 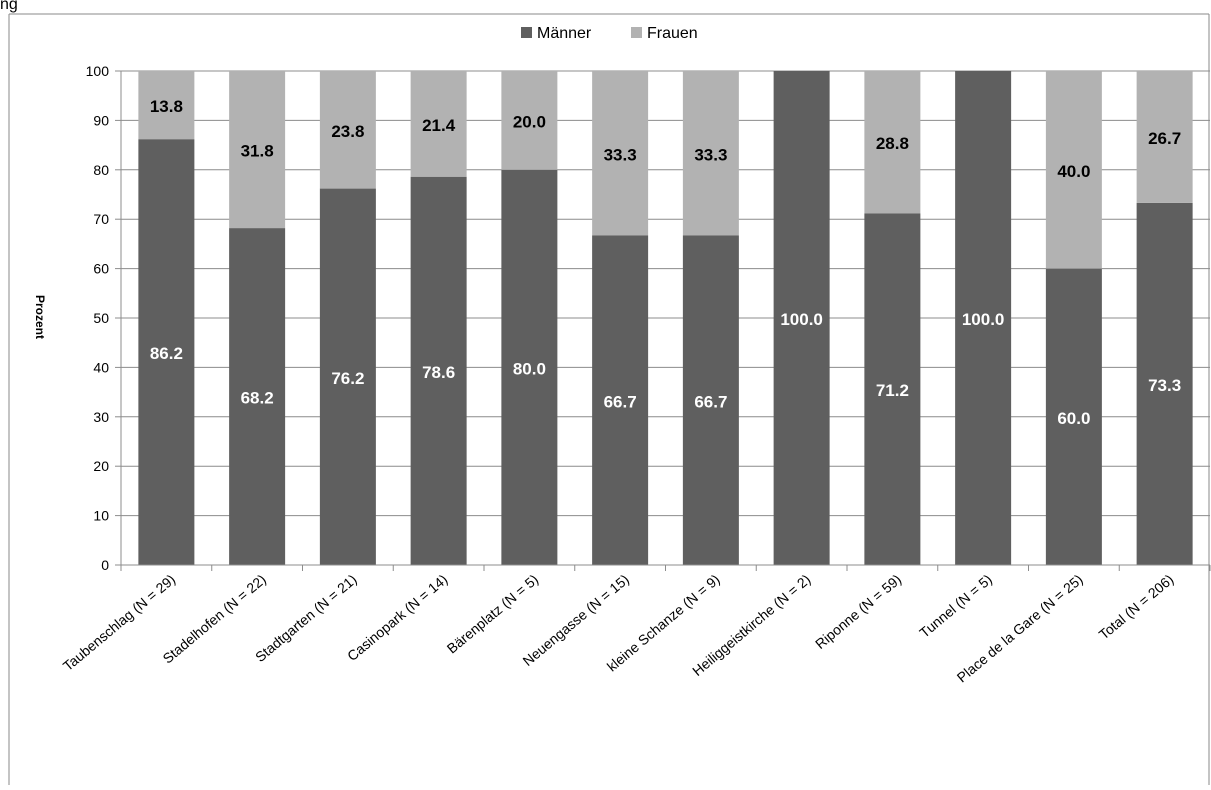 I want to click on x-tick-label: Casinopark (N = 14), so click(x=397, y=617).